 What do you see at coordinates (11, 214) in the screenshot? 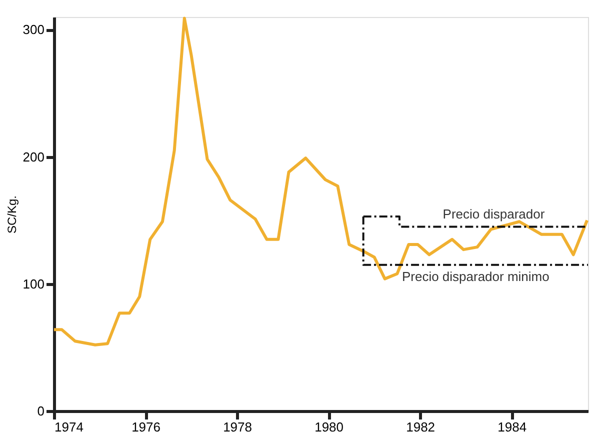
I see `y-axis-title: SC/Kg.` at bounding box center [11, 214].